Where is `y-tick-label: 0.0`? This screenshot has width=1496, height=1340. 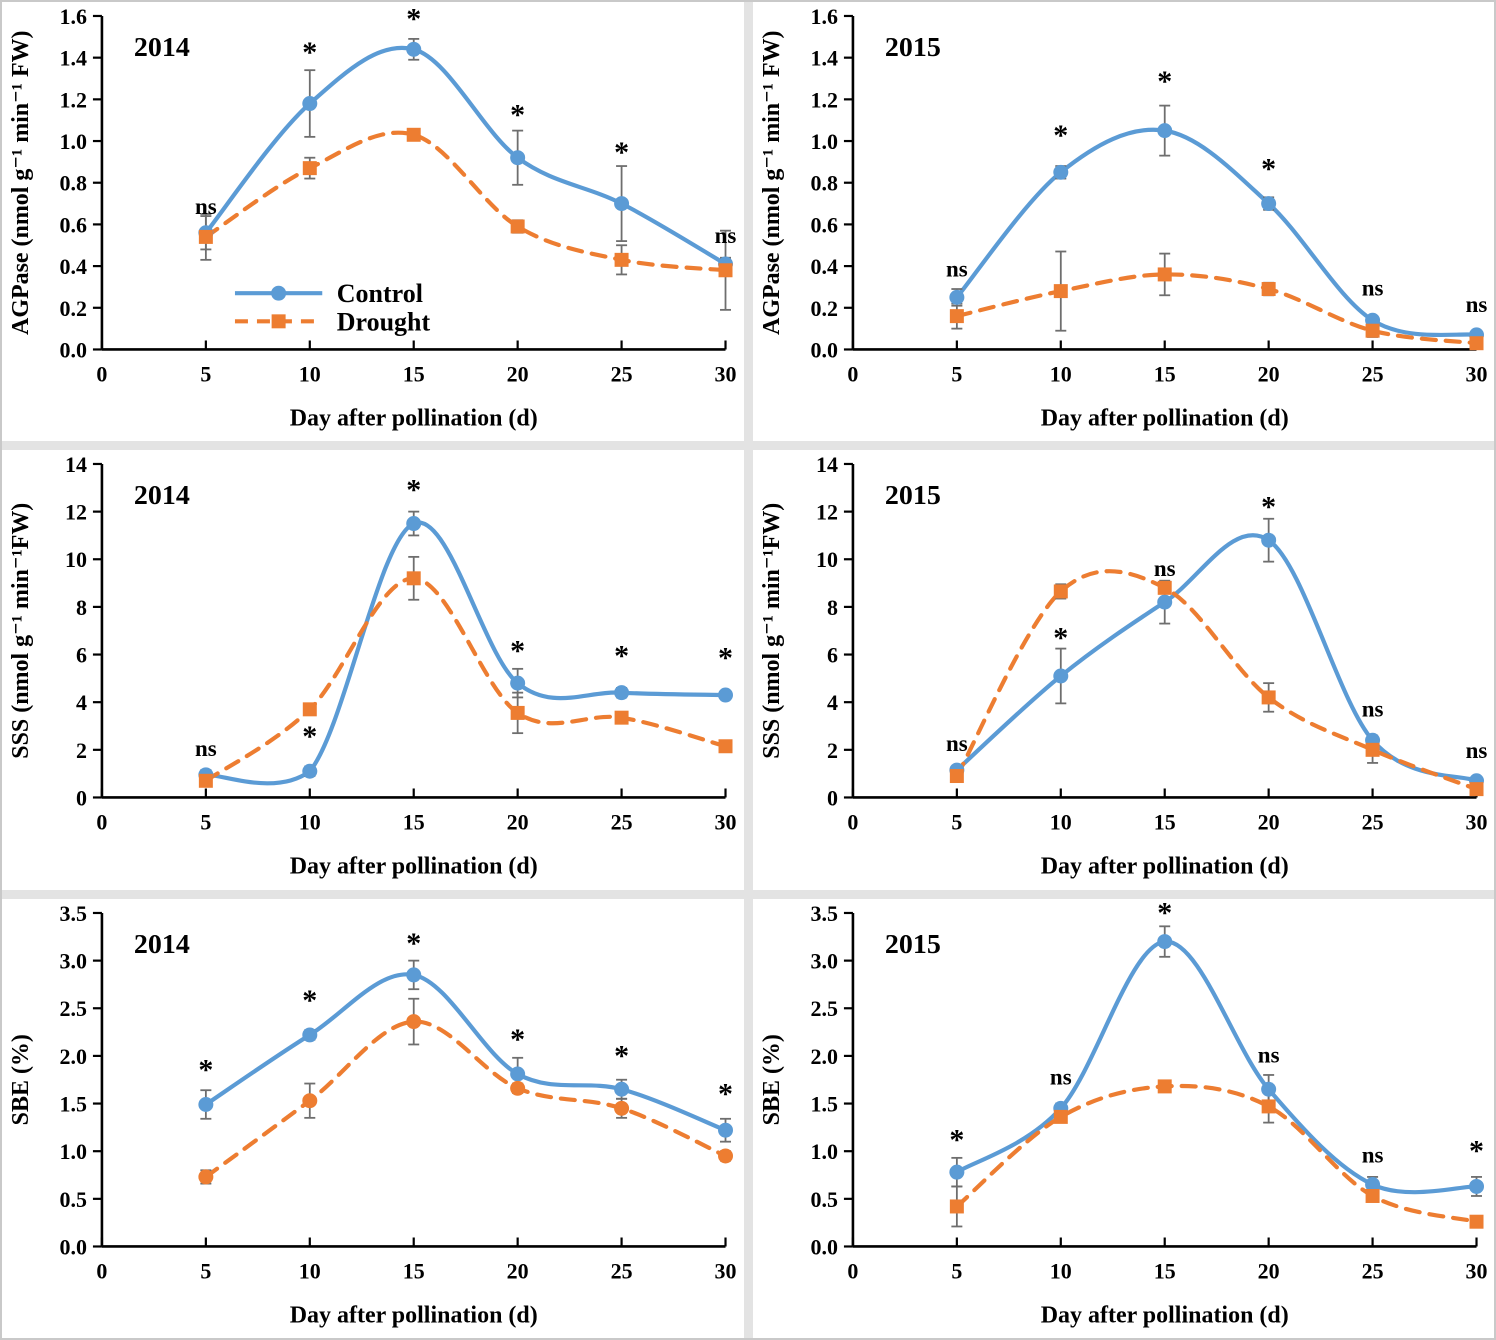
y-tick-label: 0.0 is located at coordinates (72, 1246).